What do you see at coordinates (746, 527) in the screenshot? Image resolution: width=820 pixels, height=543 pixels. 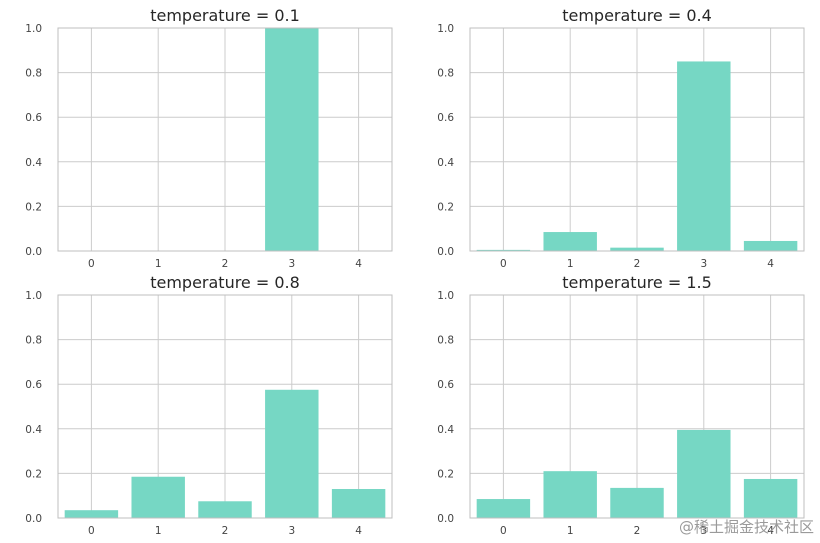 I see `watermark: @稀土掘金技术社区` at bounding box center [746, 527].